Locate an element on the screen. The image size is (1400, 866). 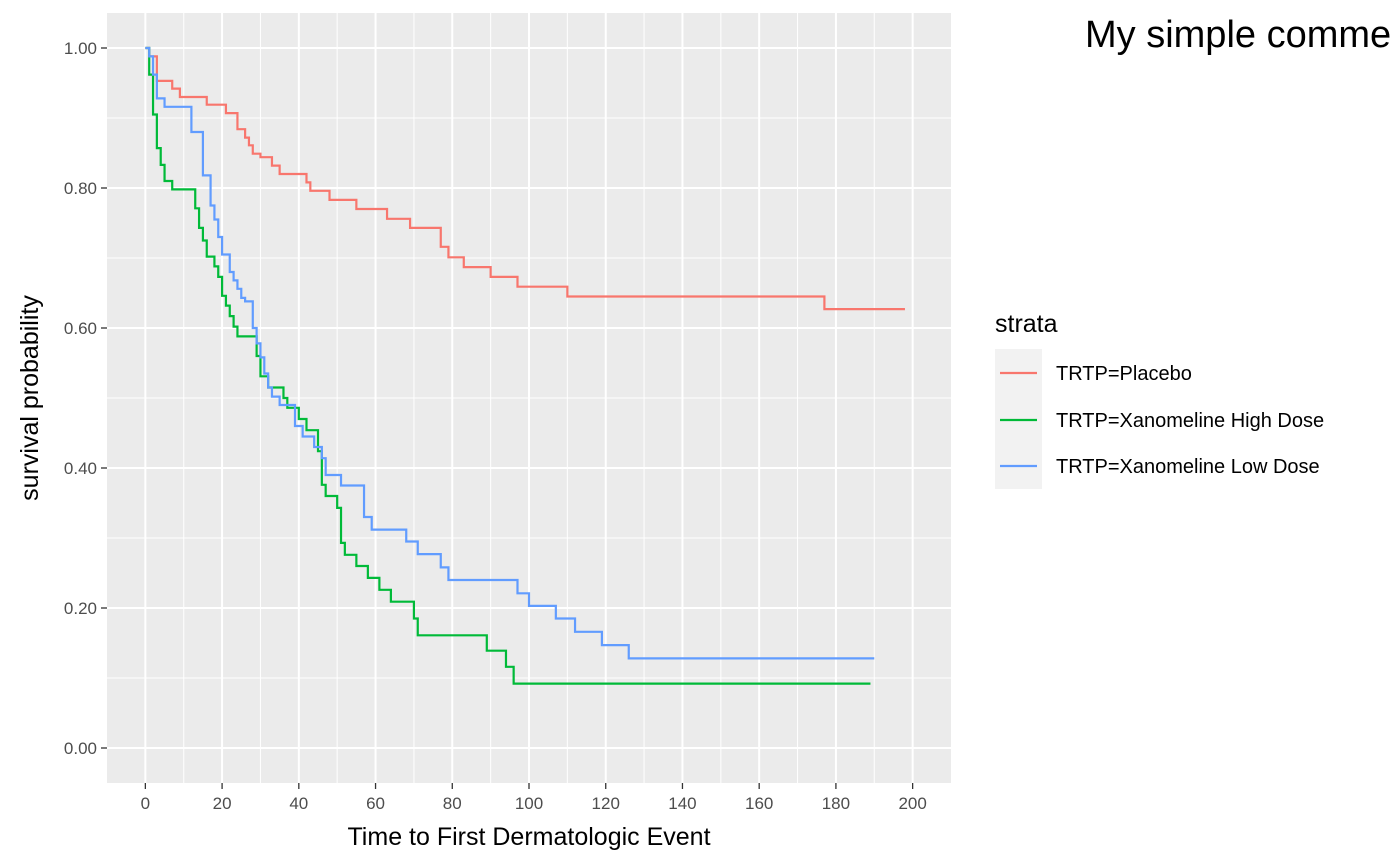
legend-title: strata is located at coordinates (1026, 324).